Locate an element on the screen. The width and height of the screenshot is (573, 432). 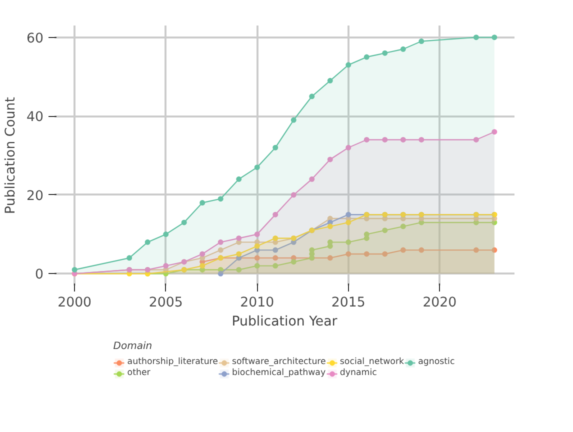
x-tick-label: 2000 is located at coordinates (75, 303).